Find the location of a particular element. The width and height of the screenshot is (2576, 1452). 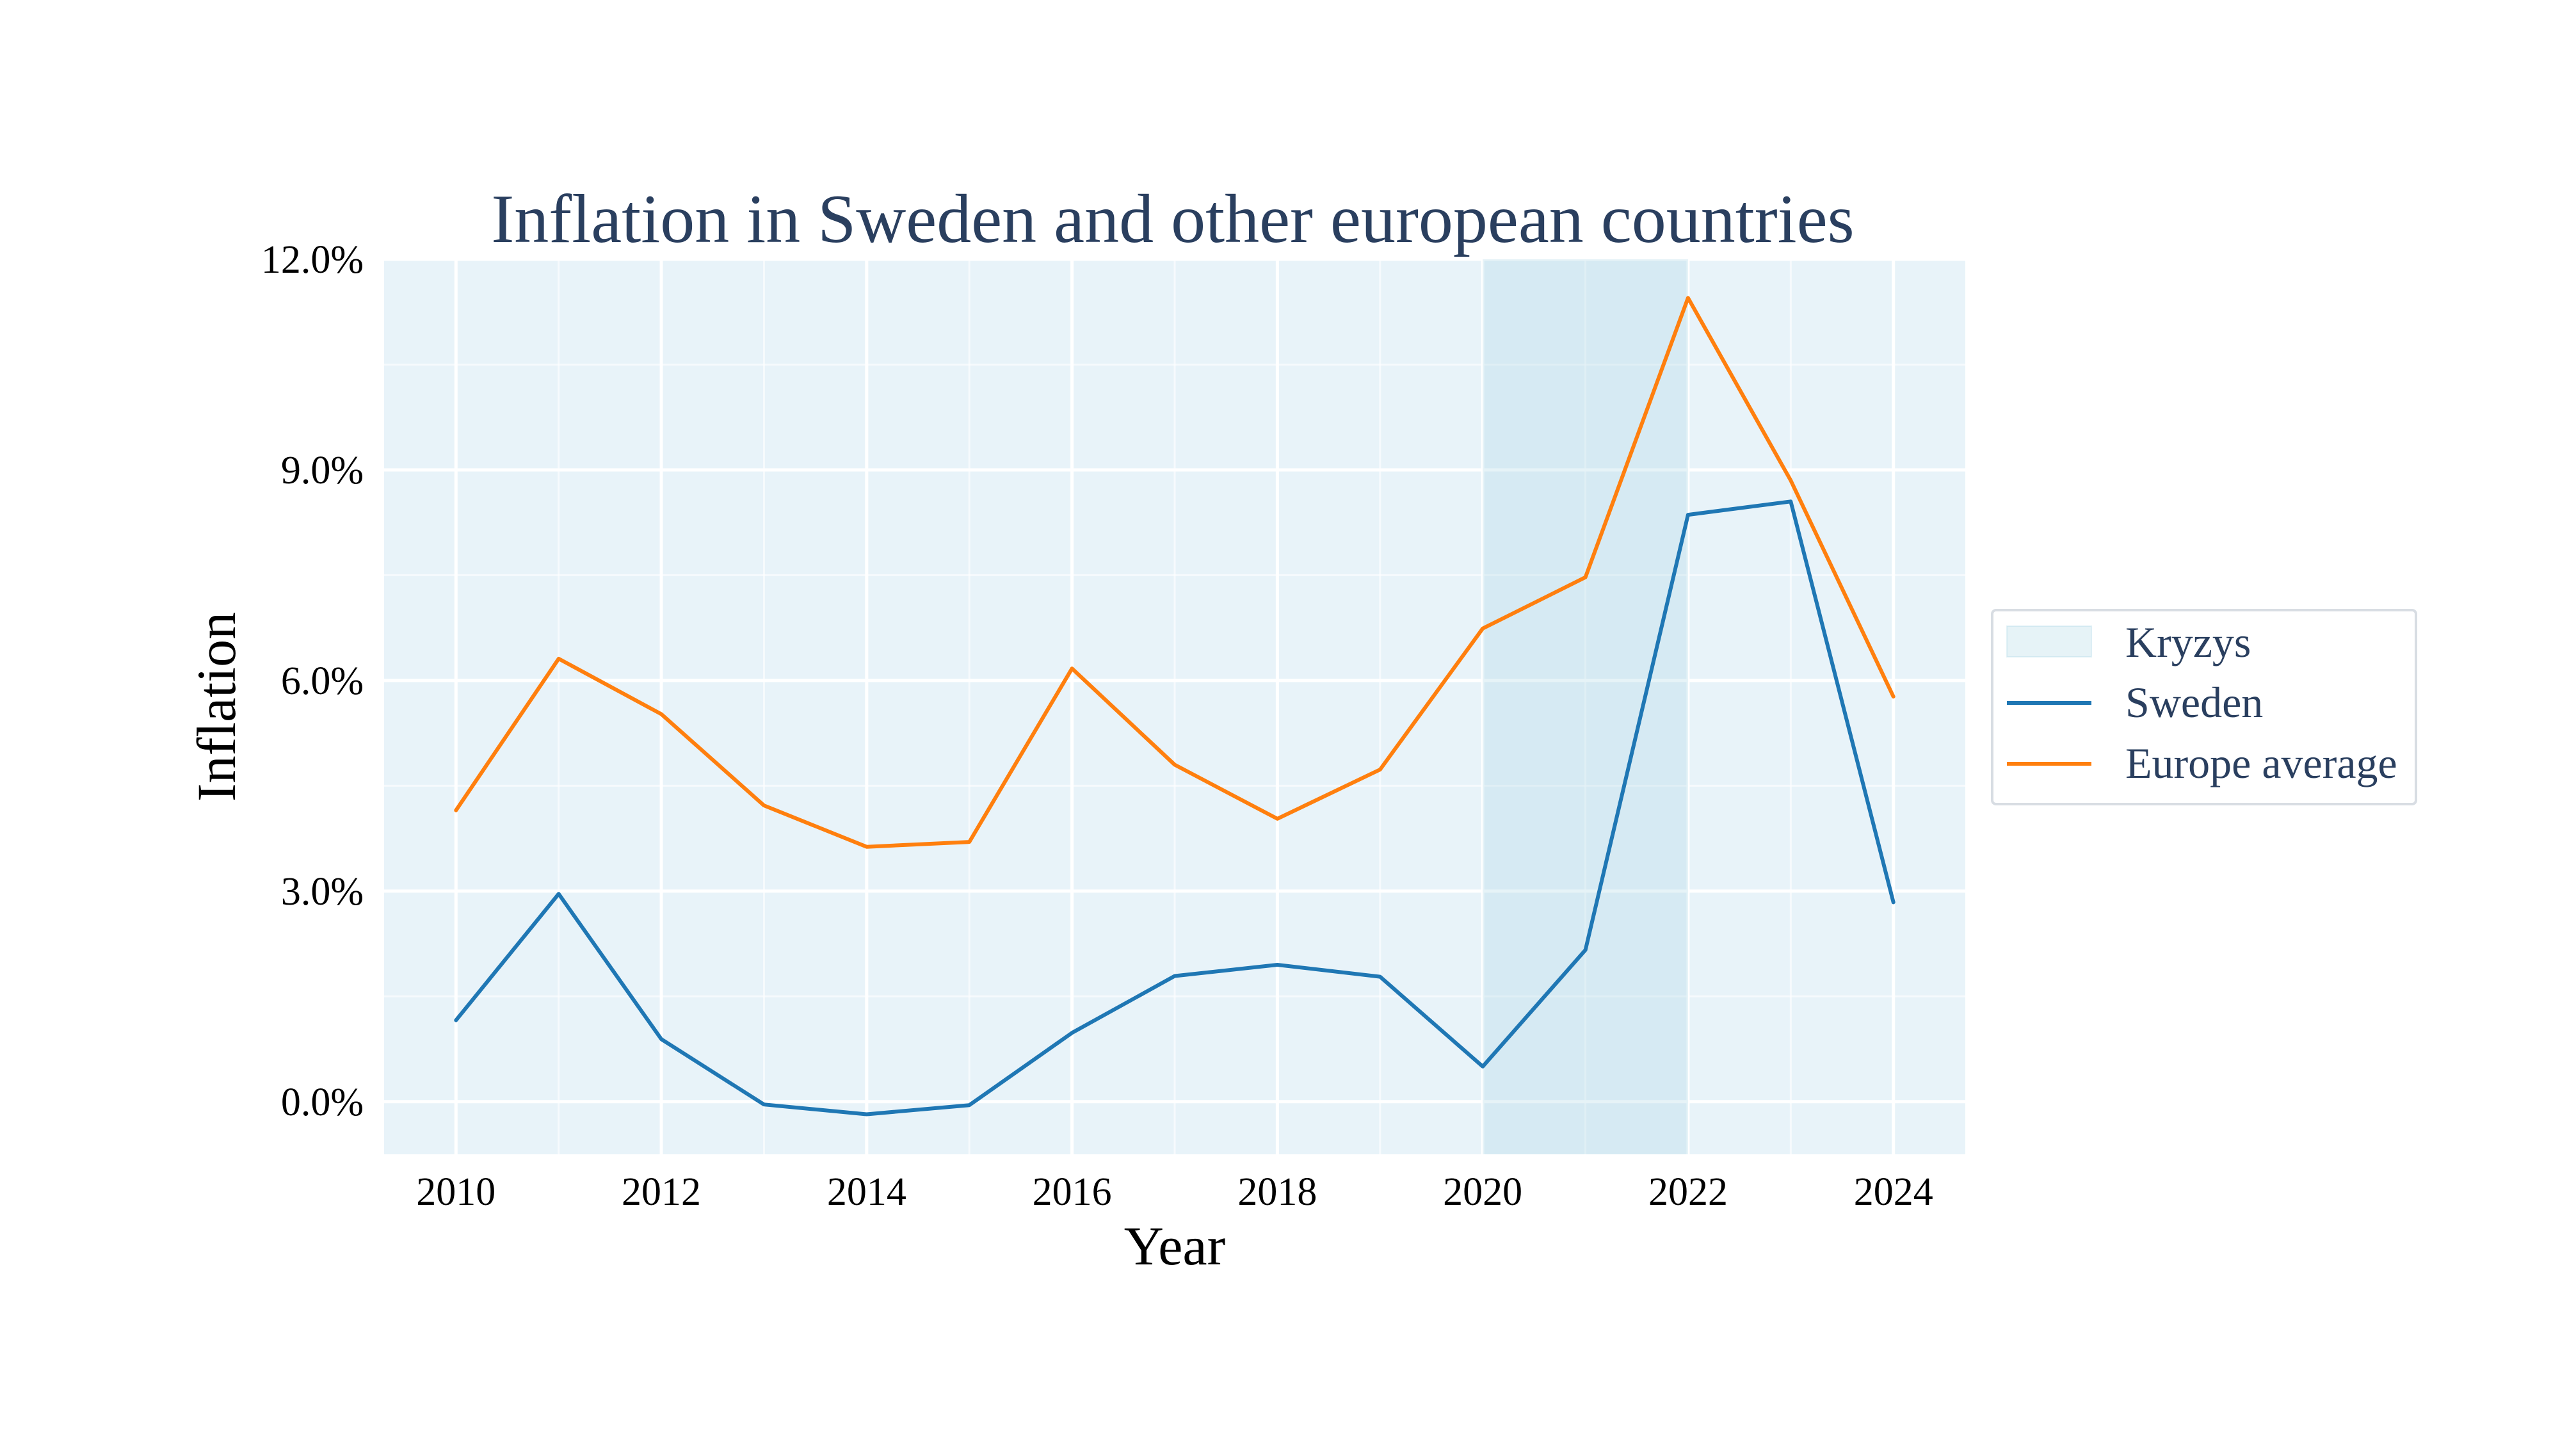

y-tick-label: 6.0% is located at coordinates (322, 681).